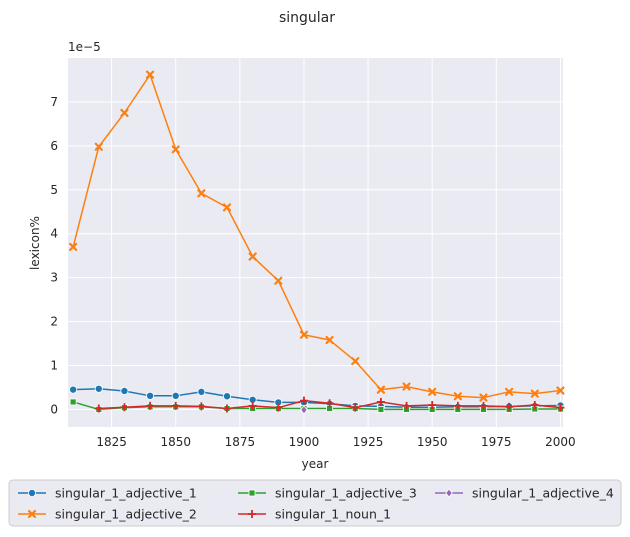 This screenshot has height=537, width=630. Describe the element at coordinates (54, 255) in the screenshot. I see `y-ticks: 0 1 2 3 4 5 6 7` at that location.